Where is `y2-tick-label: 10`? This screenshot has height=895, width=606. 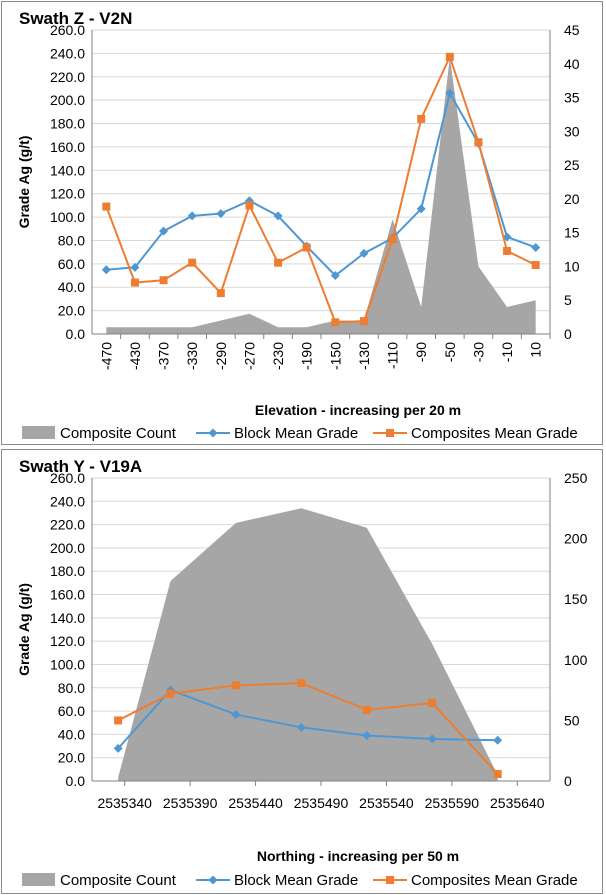 y2-tick-label: 10 is located at coordinates (572, 266).